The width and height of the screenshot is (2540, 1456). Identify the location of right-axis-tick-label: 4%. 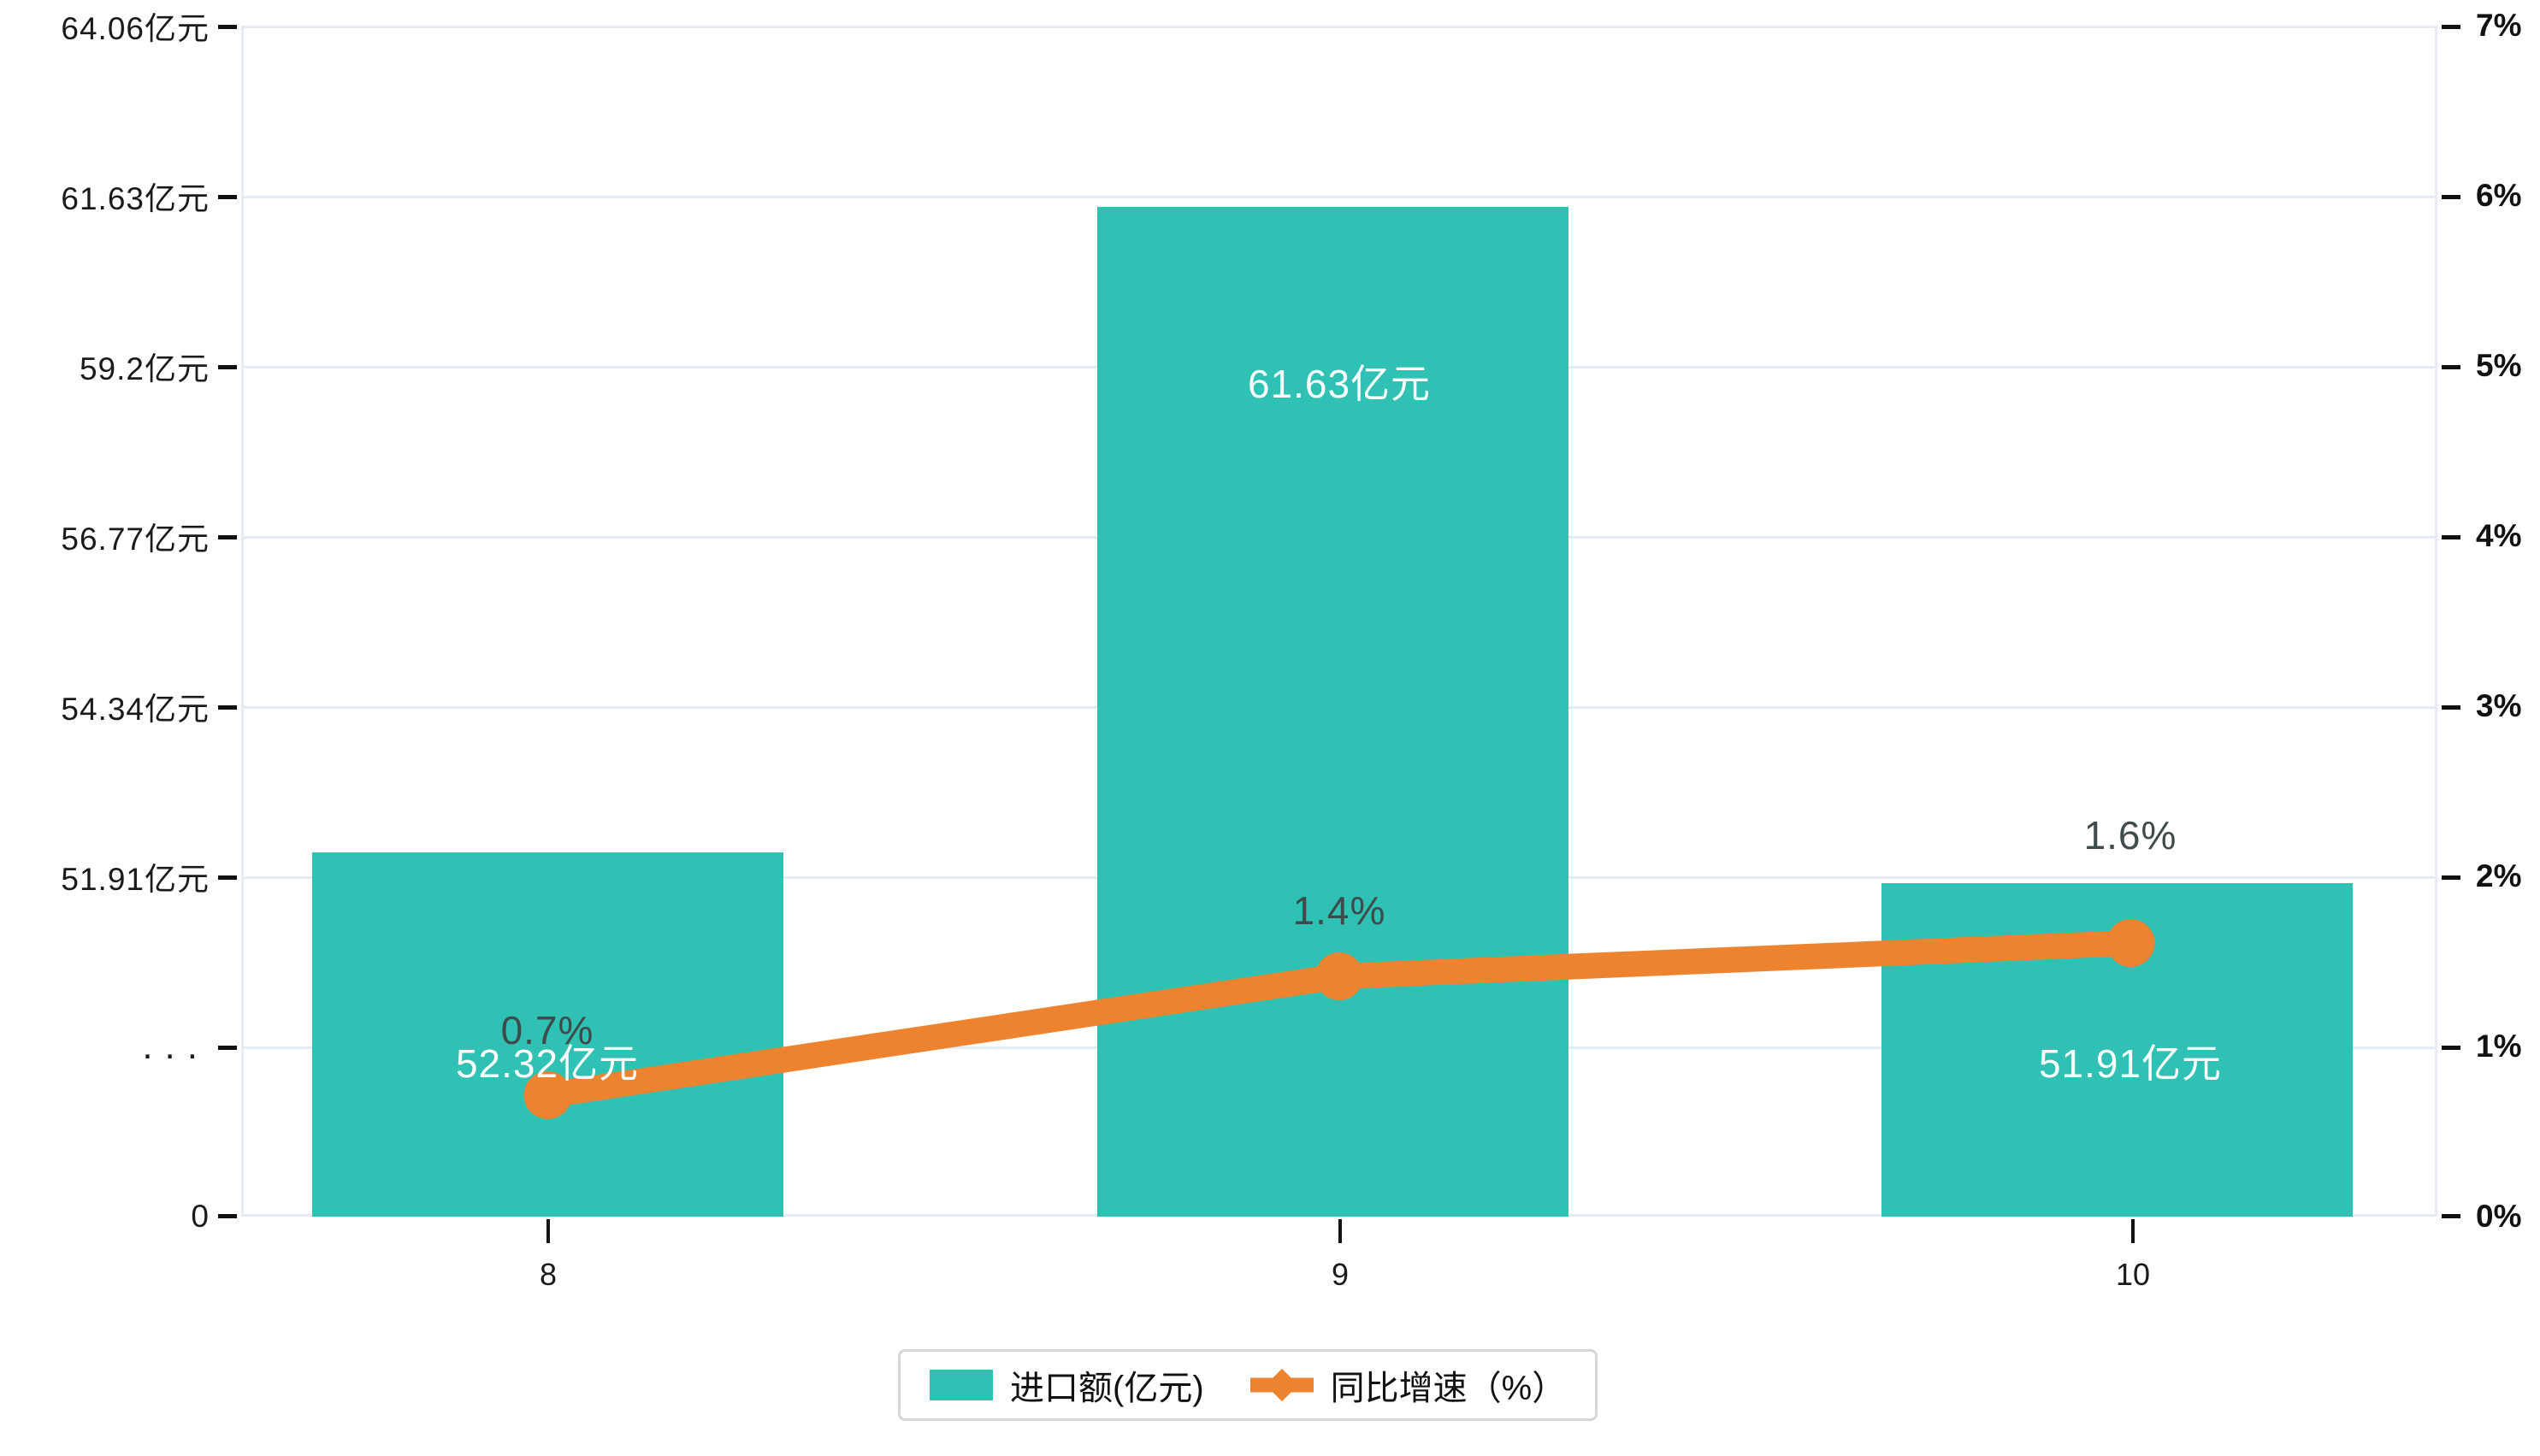
(2499, 535).